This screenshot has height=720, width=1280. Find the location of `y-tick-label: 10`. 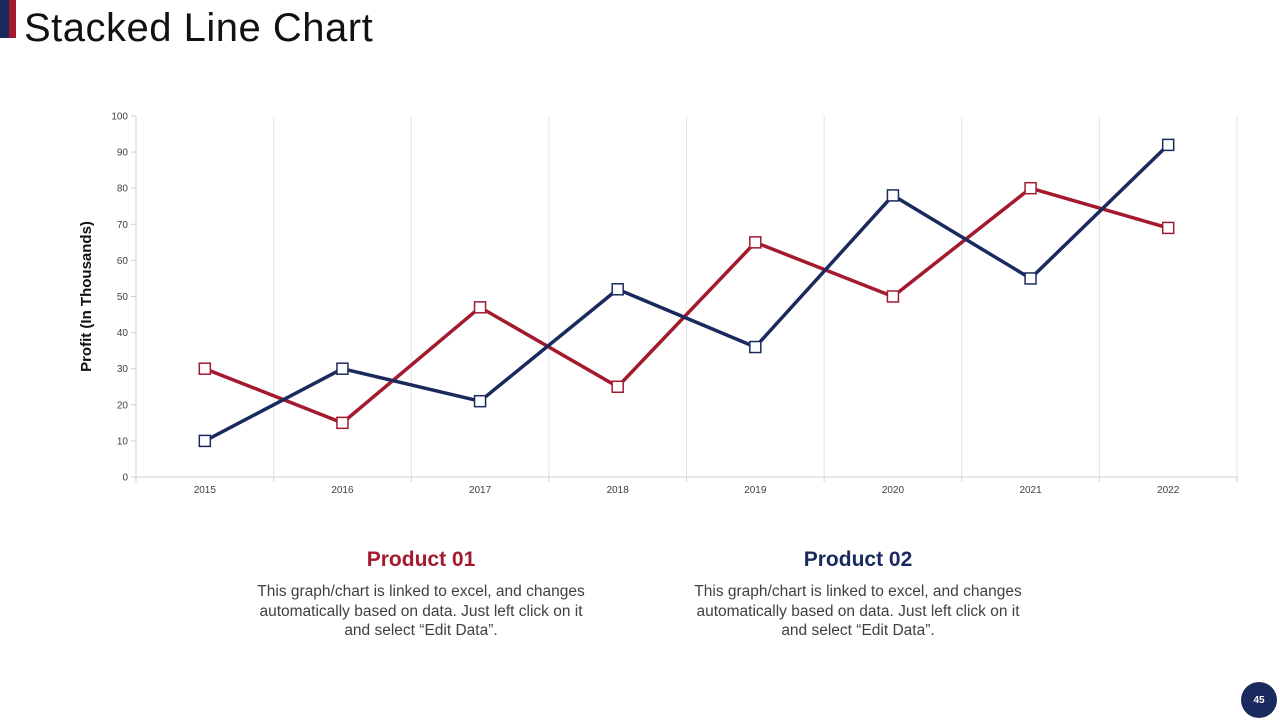

y-tick-label: 10 is located at coordinates (123, 441).